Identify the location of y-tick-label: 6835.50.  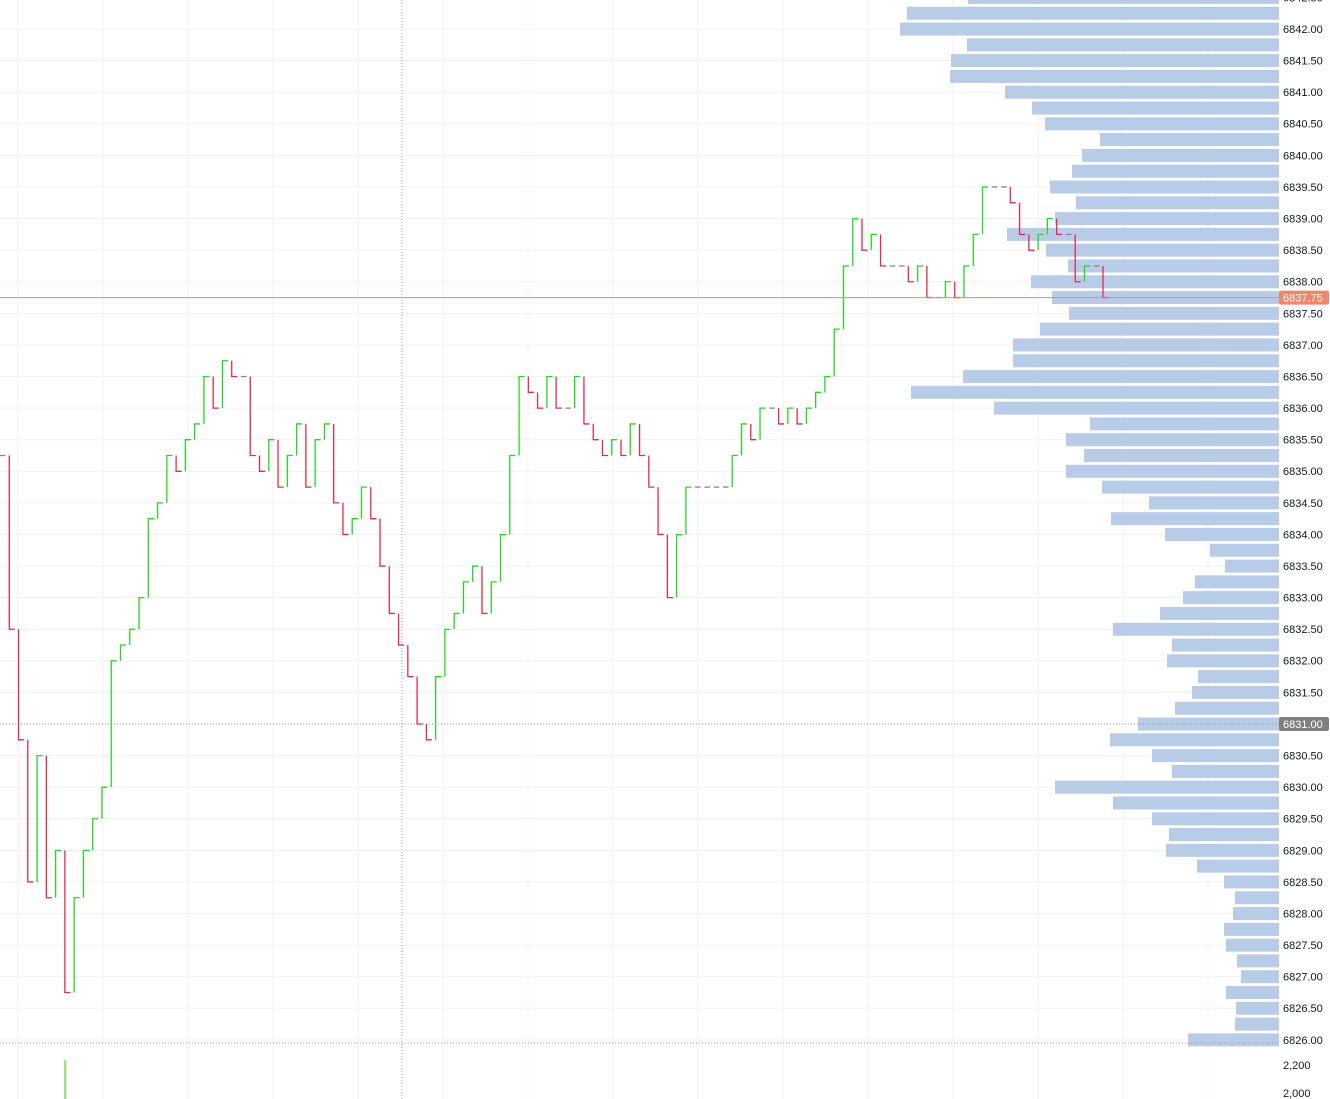
(1303, 441).